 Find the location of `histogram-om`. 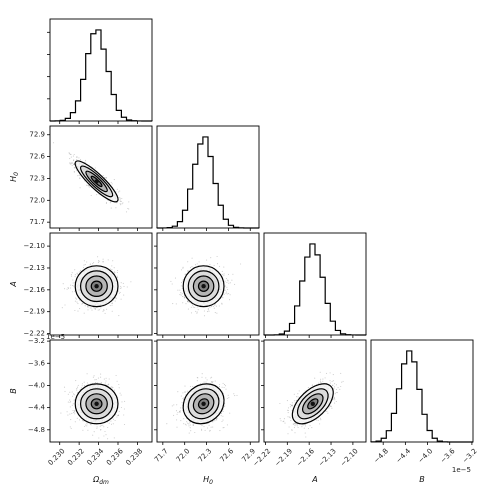

histogram-om is located at coordinates (101, 75).